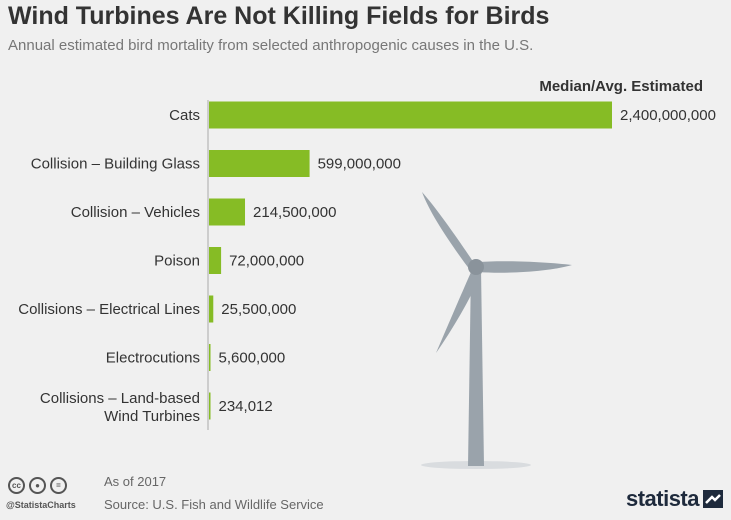 This screenshot has width=731, height=520. Describe the element at coordinates (662, 498) in the screenshot. I see `statista-wordmark: statista` at that location.